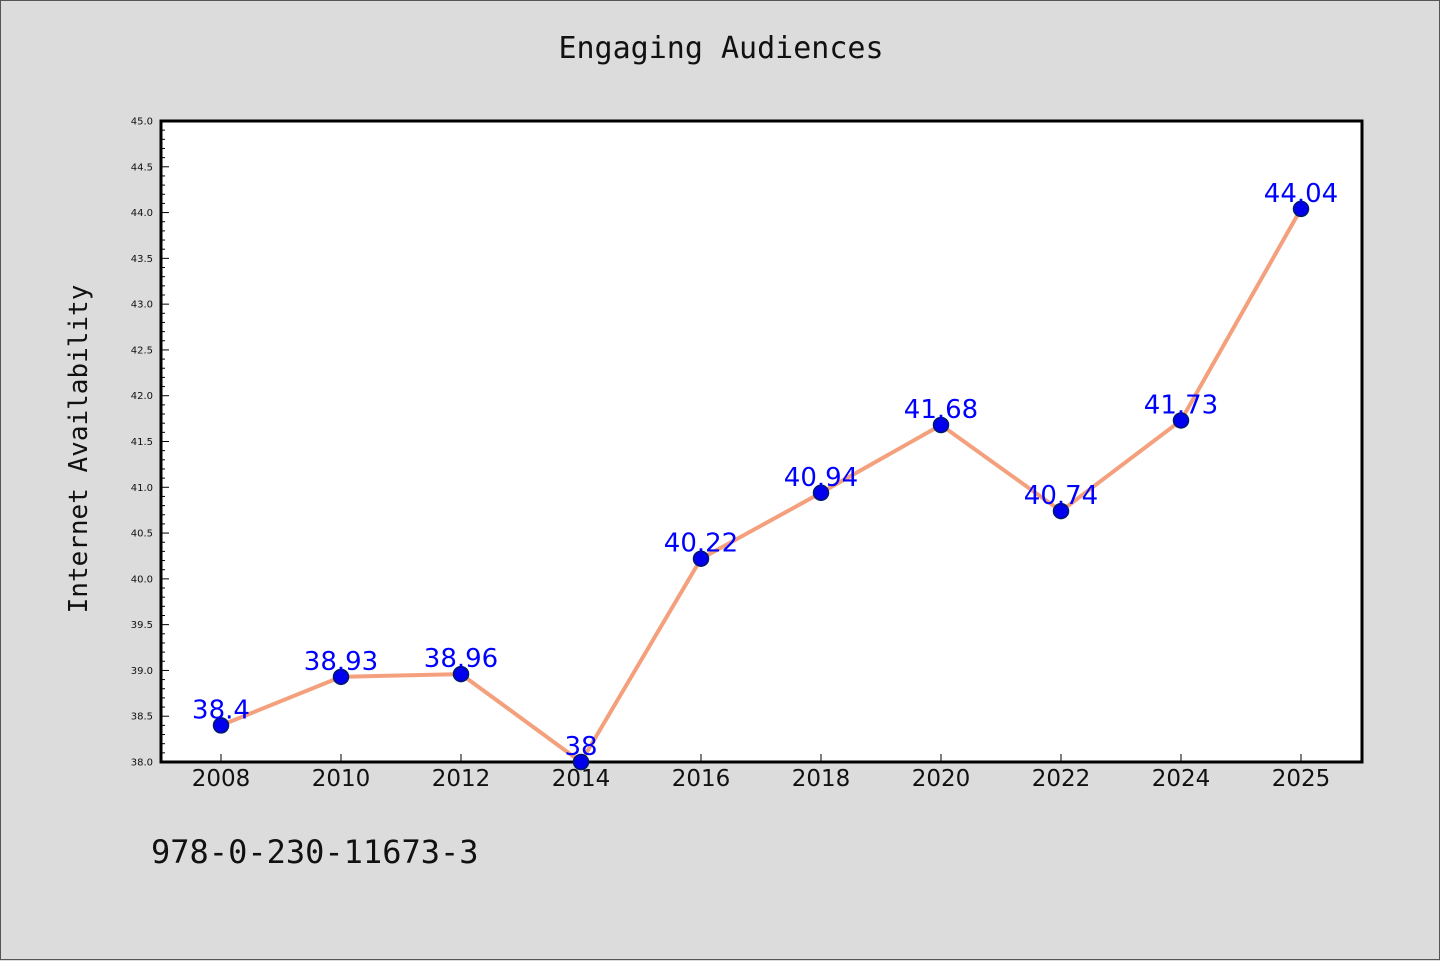 This screenshot has width=1440, height=961. What do you see at coordinates (142, 350) in the screenshot?
I see `y-tick-label: 42.5` at bounding box center [142, 350].